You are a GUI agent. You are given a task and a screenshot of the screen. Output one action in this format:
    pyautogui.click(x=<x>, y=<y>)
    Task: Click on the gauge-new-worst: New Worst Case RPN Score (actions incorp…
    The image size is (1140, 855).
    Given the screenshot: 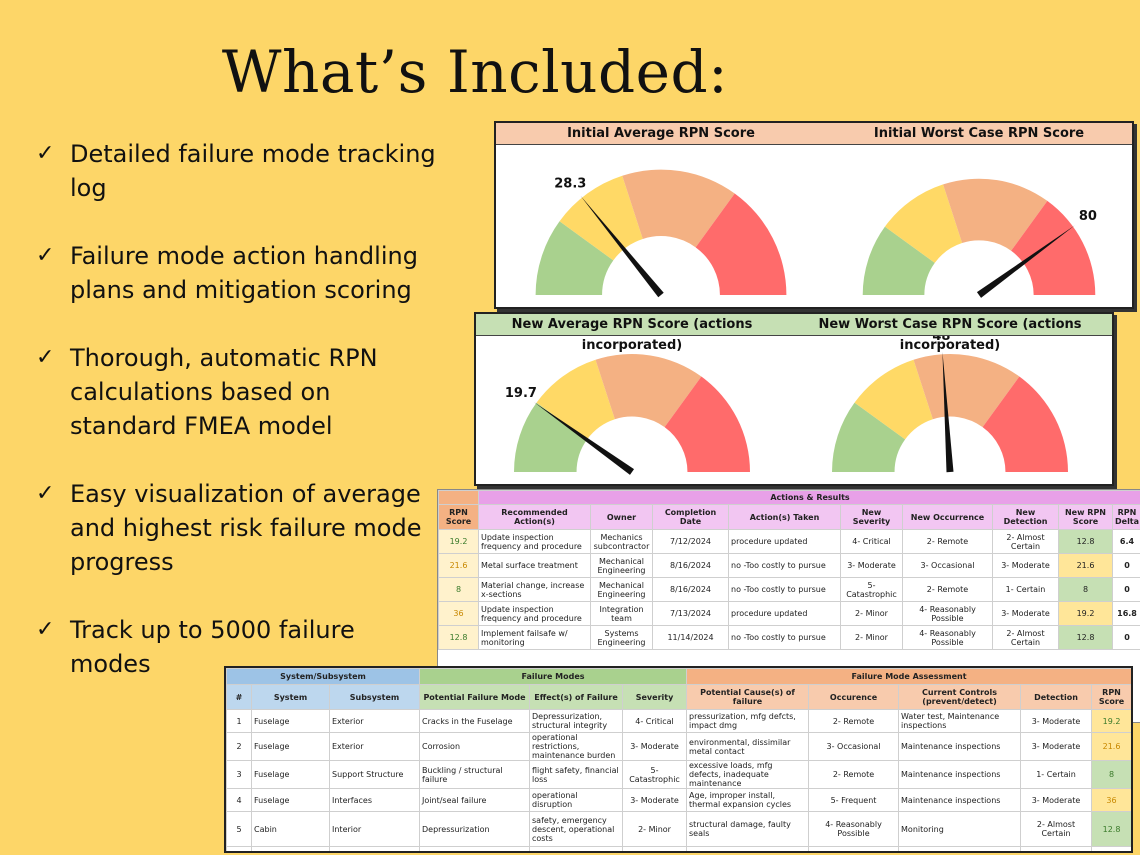 What is the action you would take?
    pyautogui.click(x=950, y=399)
    